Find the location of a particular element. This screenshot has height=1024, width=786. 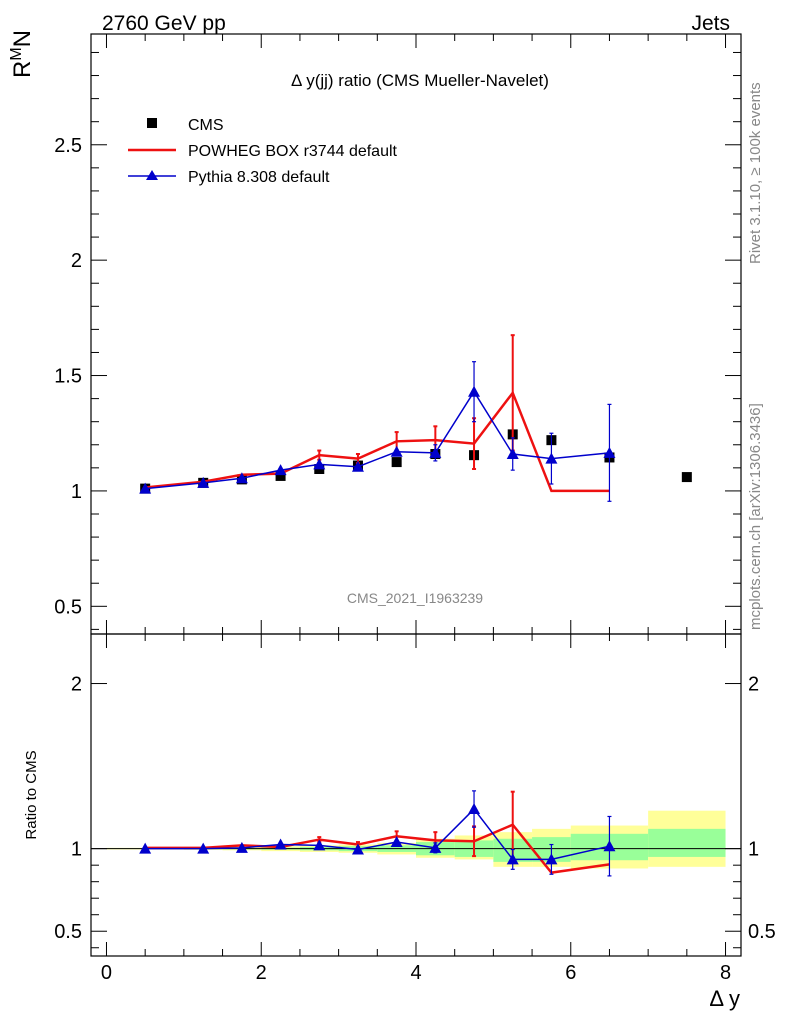

x-tick-label: 8 is located at coordinates (725, 973).